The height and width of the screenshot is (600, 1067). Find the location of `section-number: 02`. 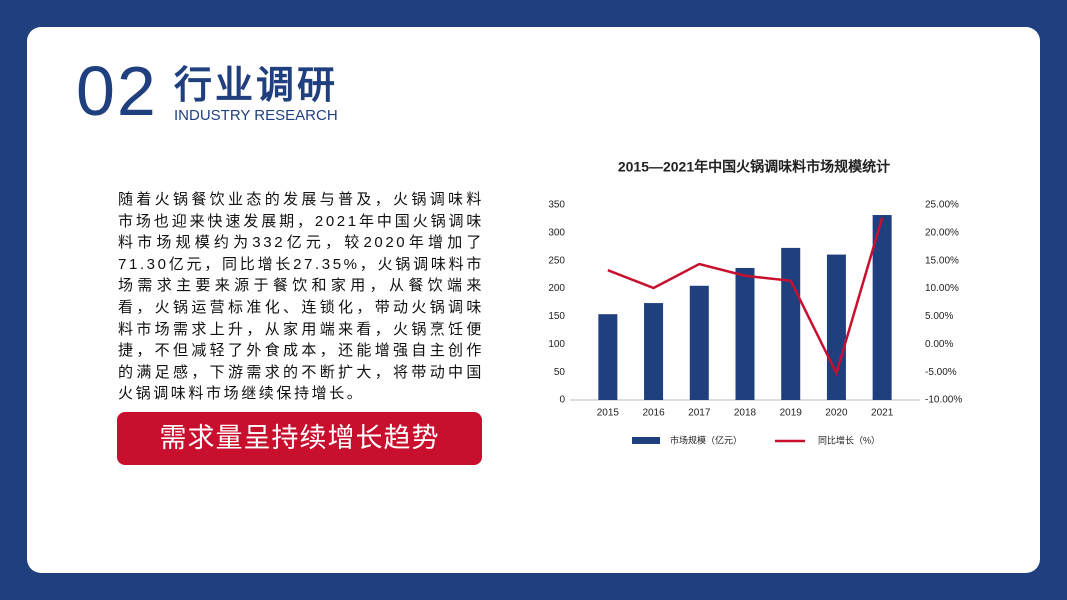

section-number: 02 is located at coordinates (117, 91).